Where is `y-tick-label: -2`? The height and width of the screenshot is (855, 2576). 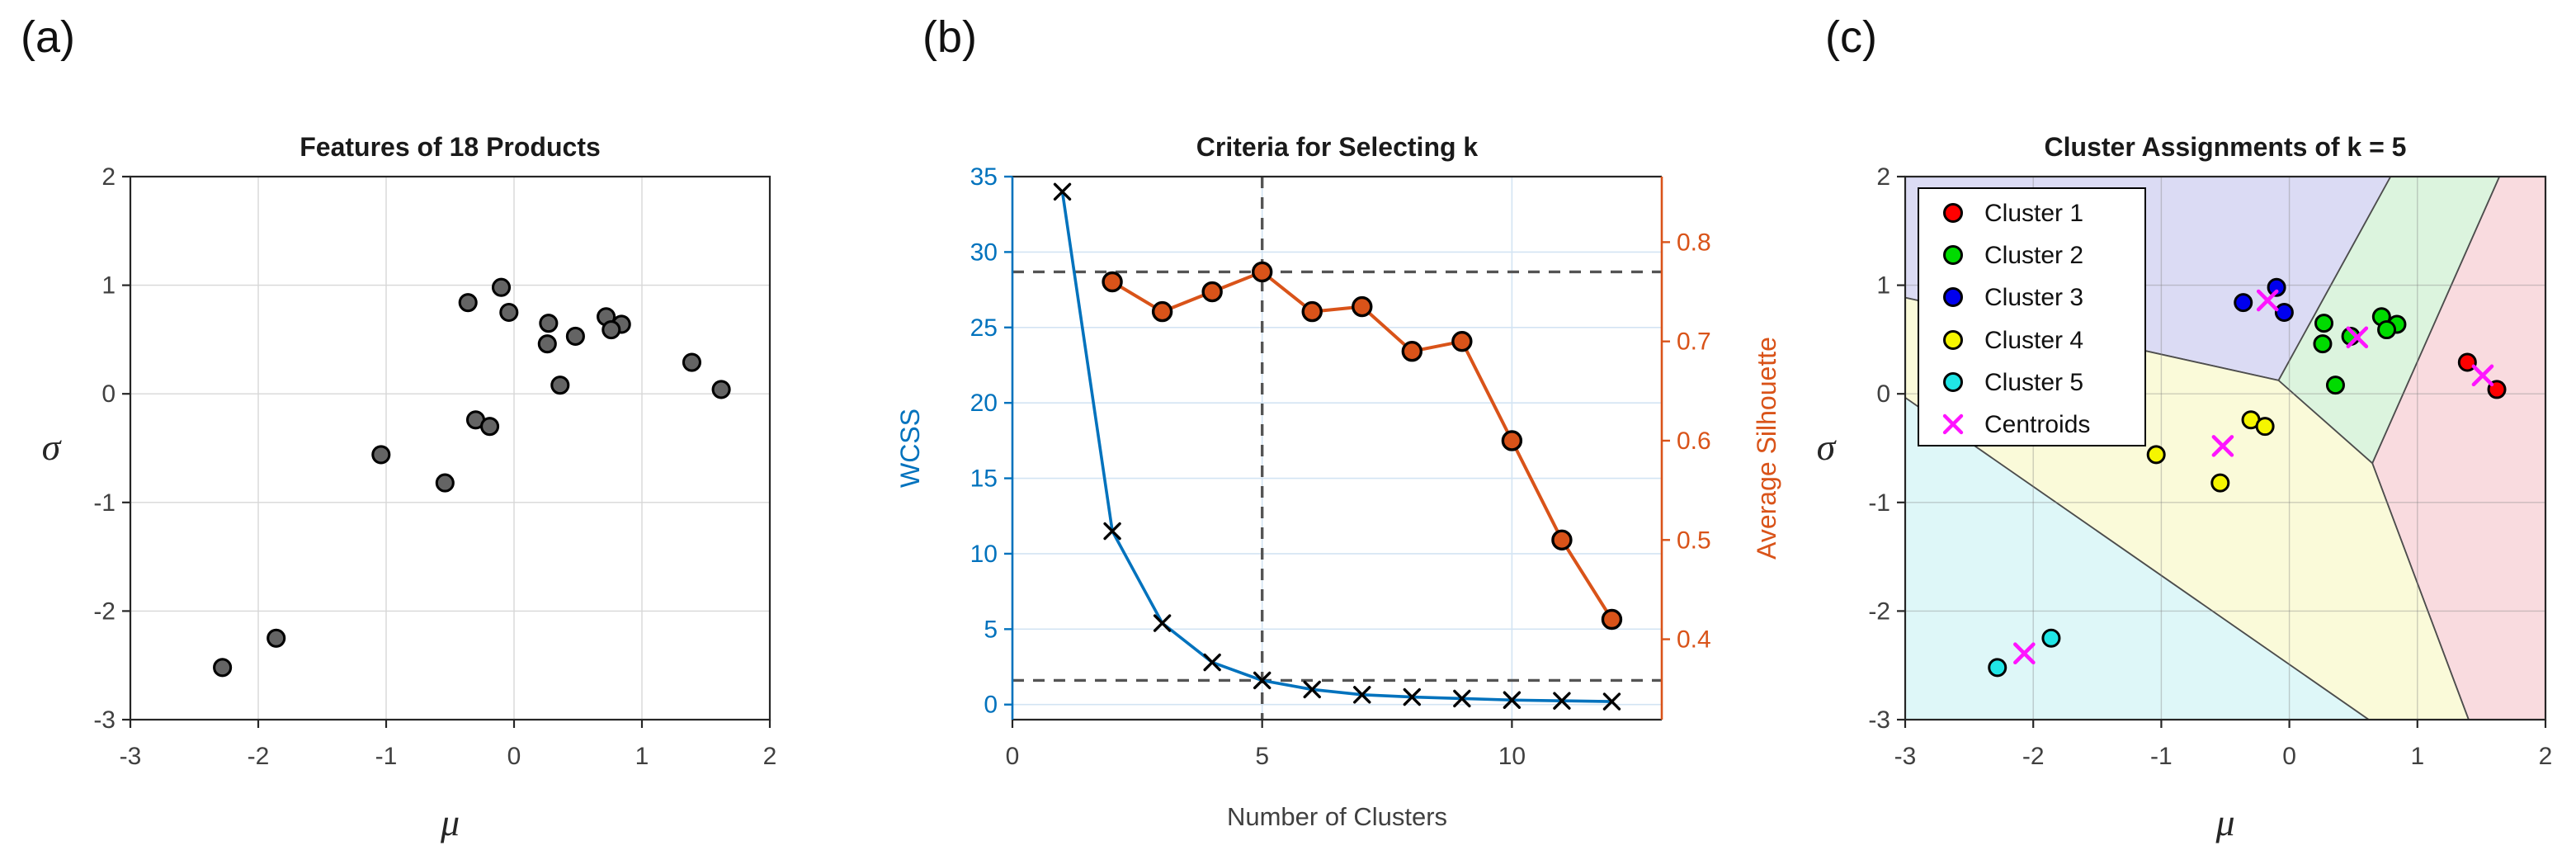 y-tick-label: -2 is located at coordinates (104, 611).